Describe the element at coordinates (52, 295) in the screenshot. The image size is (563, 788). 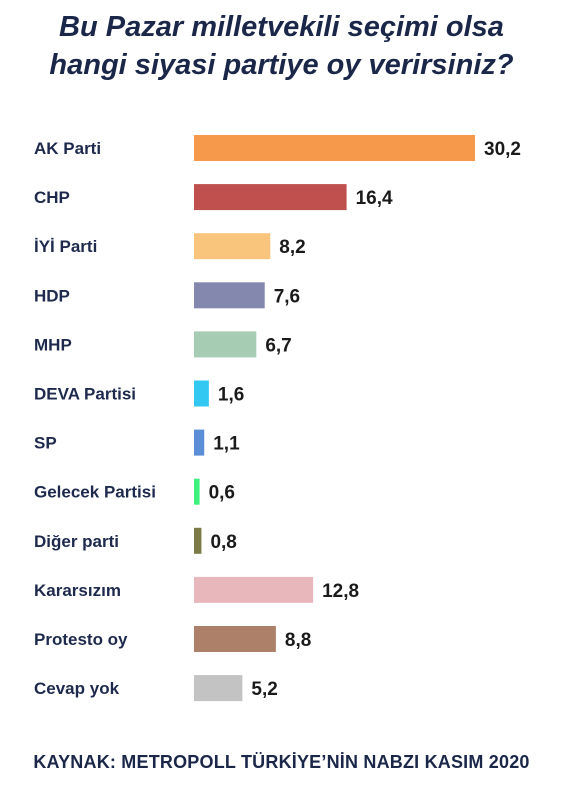
I see `category-label: HDP` at that location.